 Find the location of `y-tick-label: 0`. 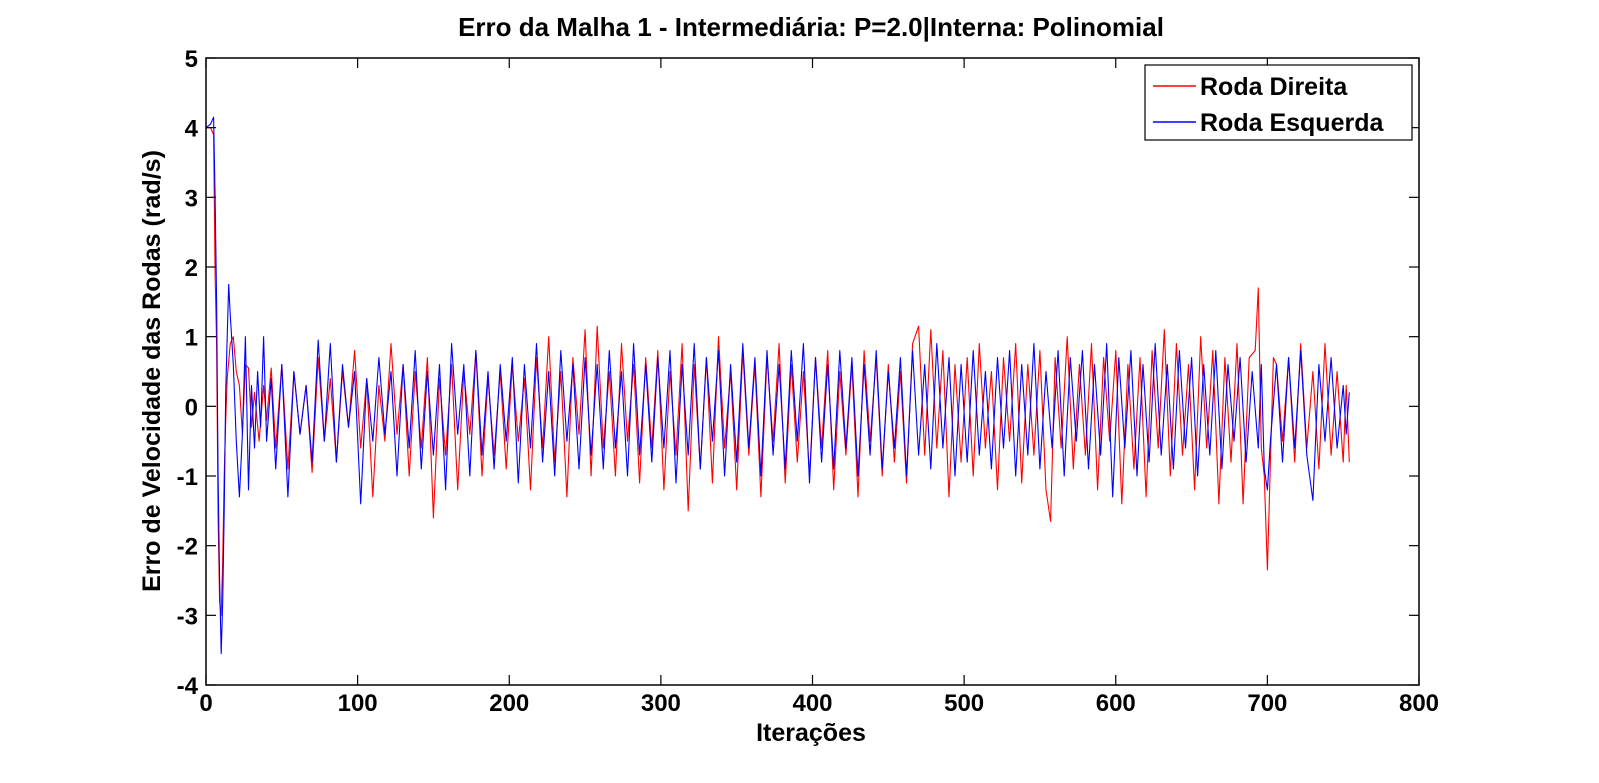

y-tick-label: 0 is located at coordinates (191, 407).